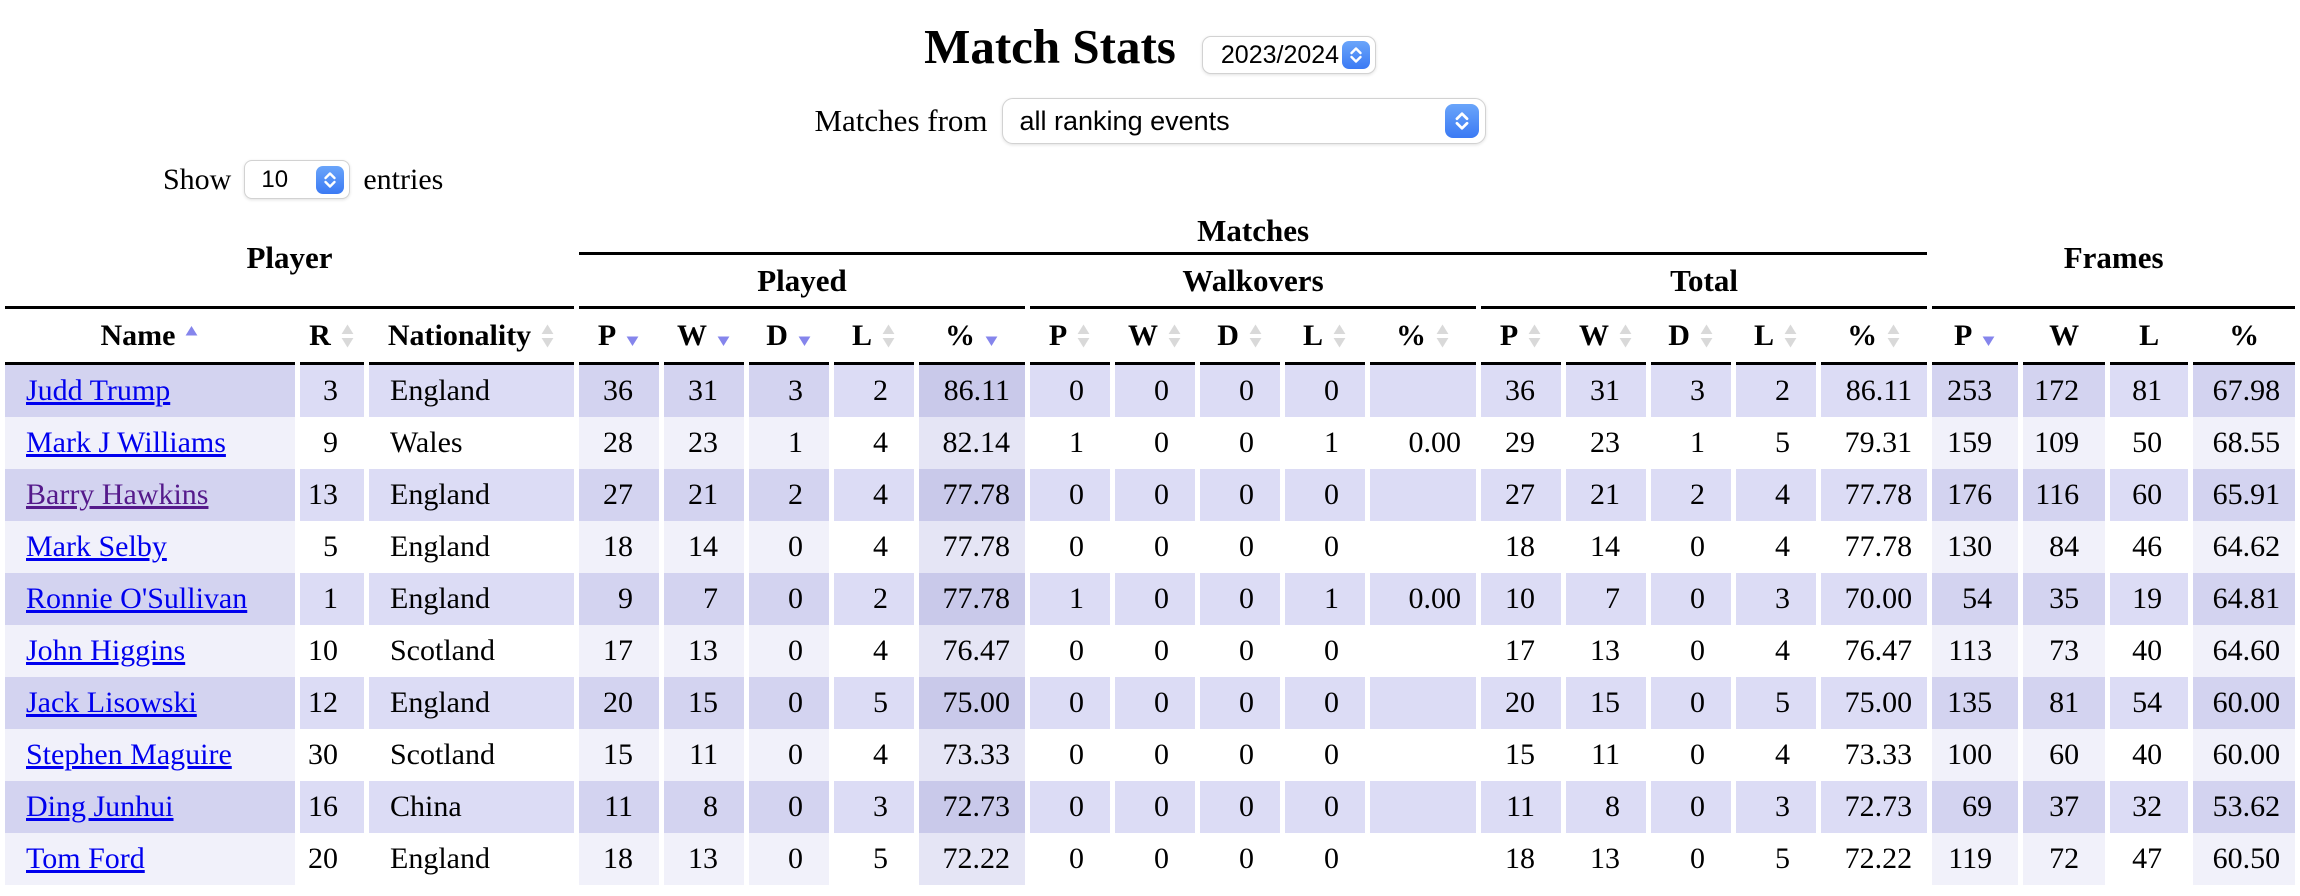  Describe the element at coordinates (1521, 651) in the screenshot. I see `cell-tp: 17` at that location.